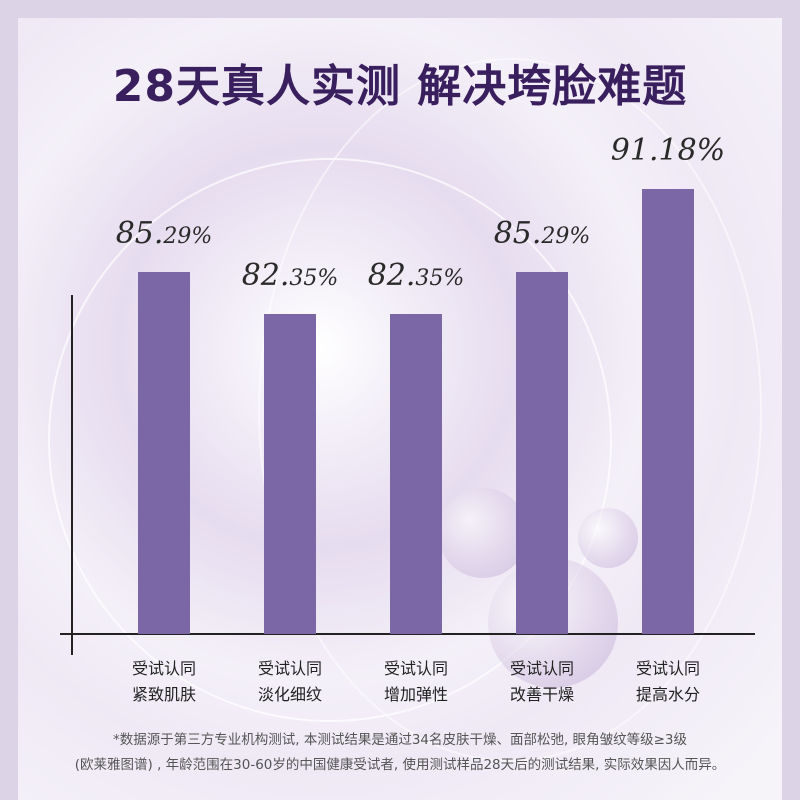 Image resolution: width=800 pixels, height=800 pixels. Describe the element at coordinates (164, 682) in the screenshot. I see `category-label: 受试认同 紧致肌肤` at that location.